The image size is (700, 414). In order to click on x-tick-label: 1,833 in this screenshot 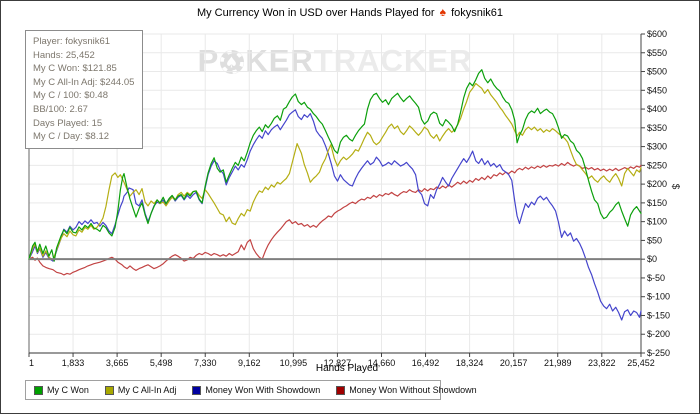, I will do `click(73, 363)`.